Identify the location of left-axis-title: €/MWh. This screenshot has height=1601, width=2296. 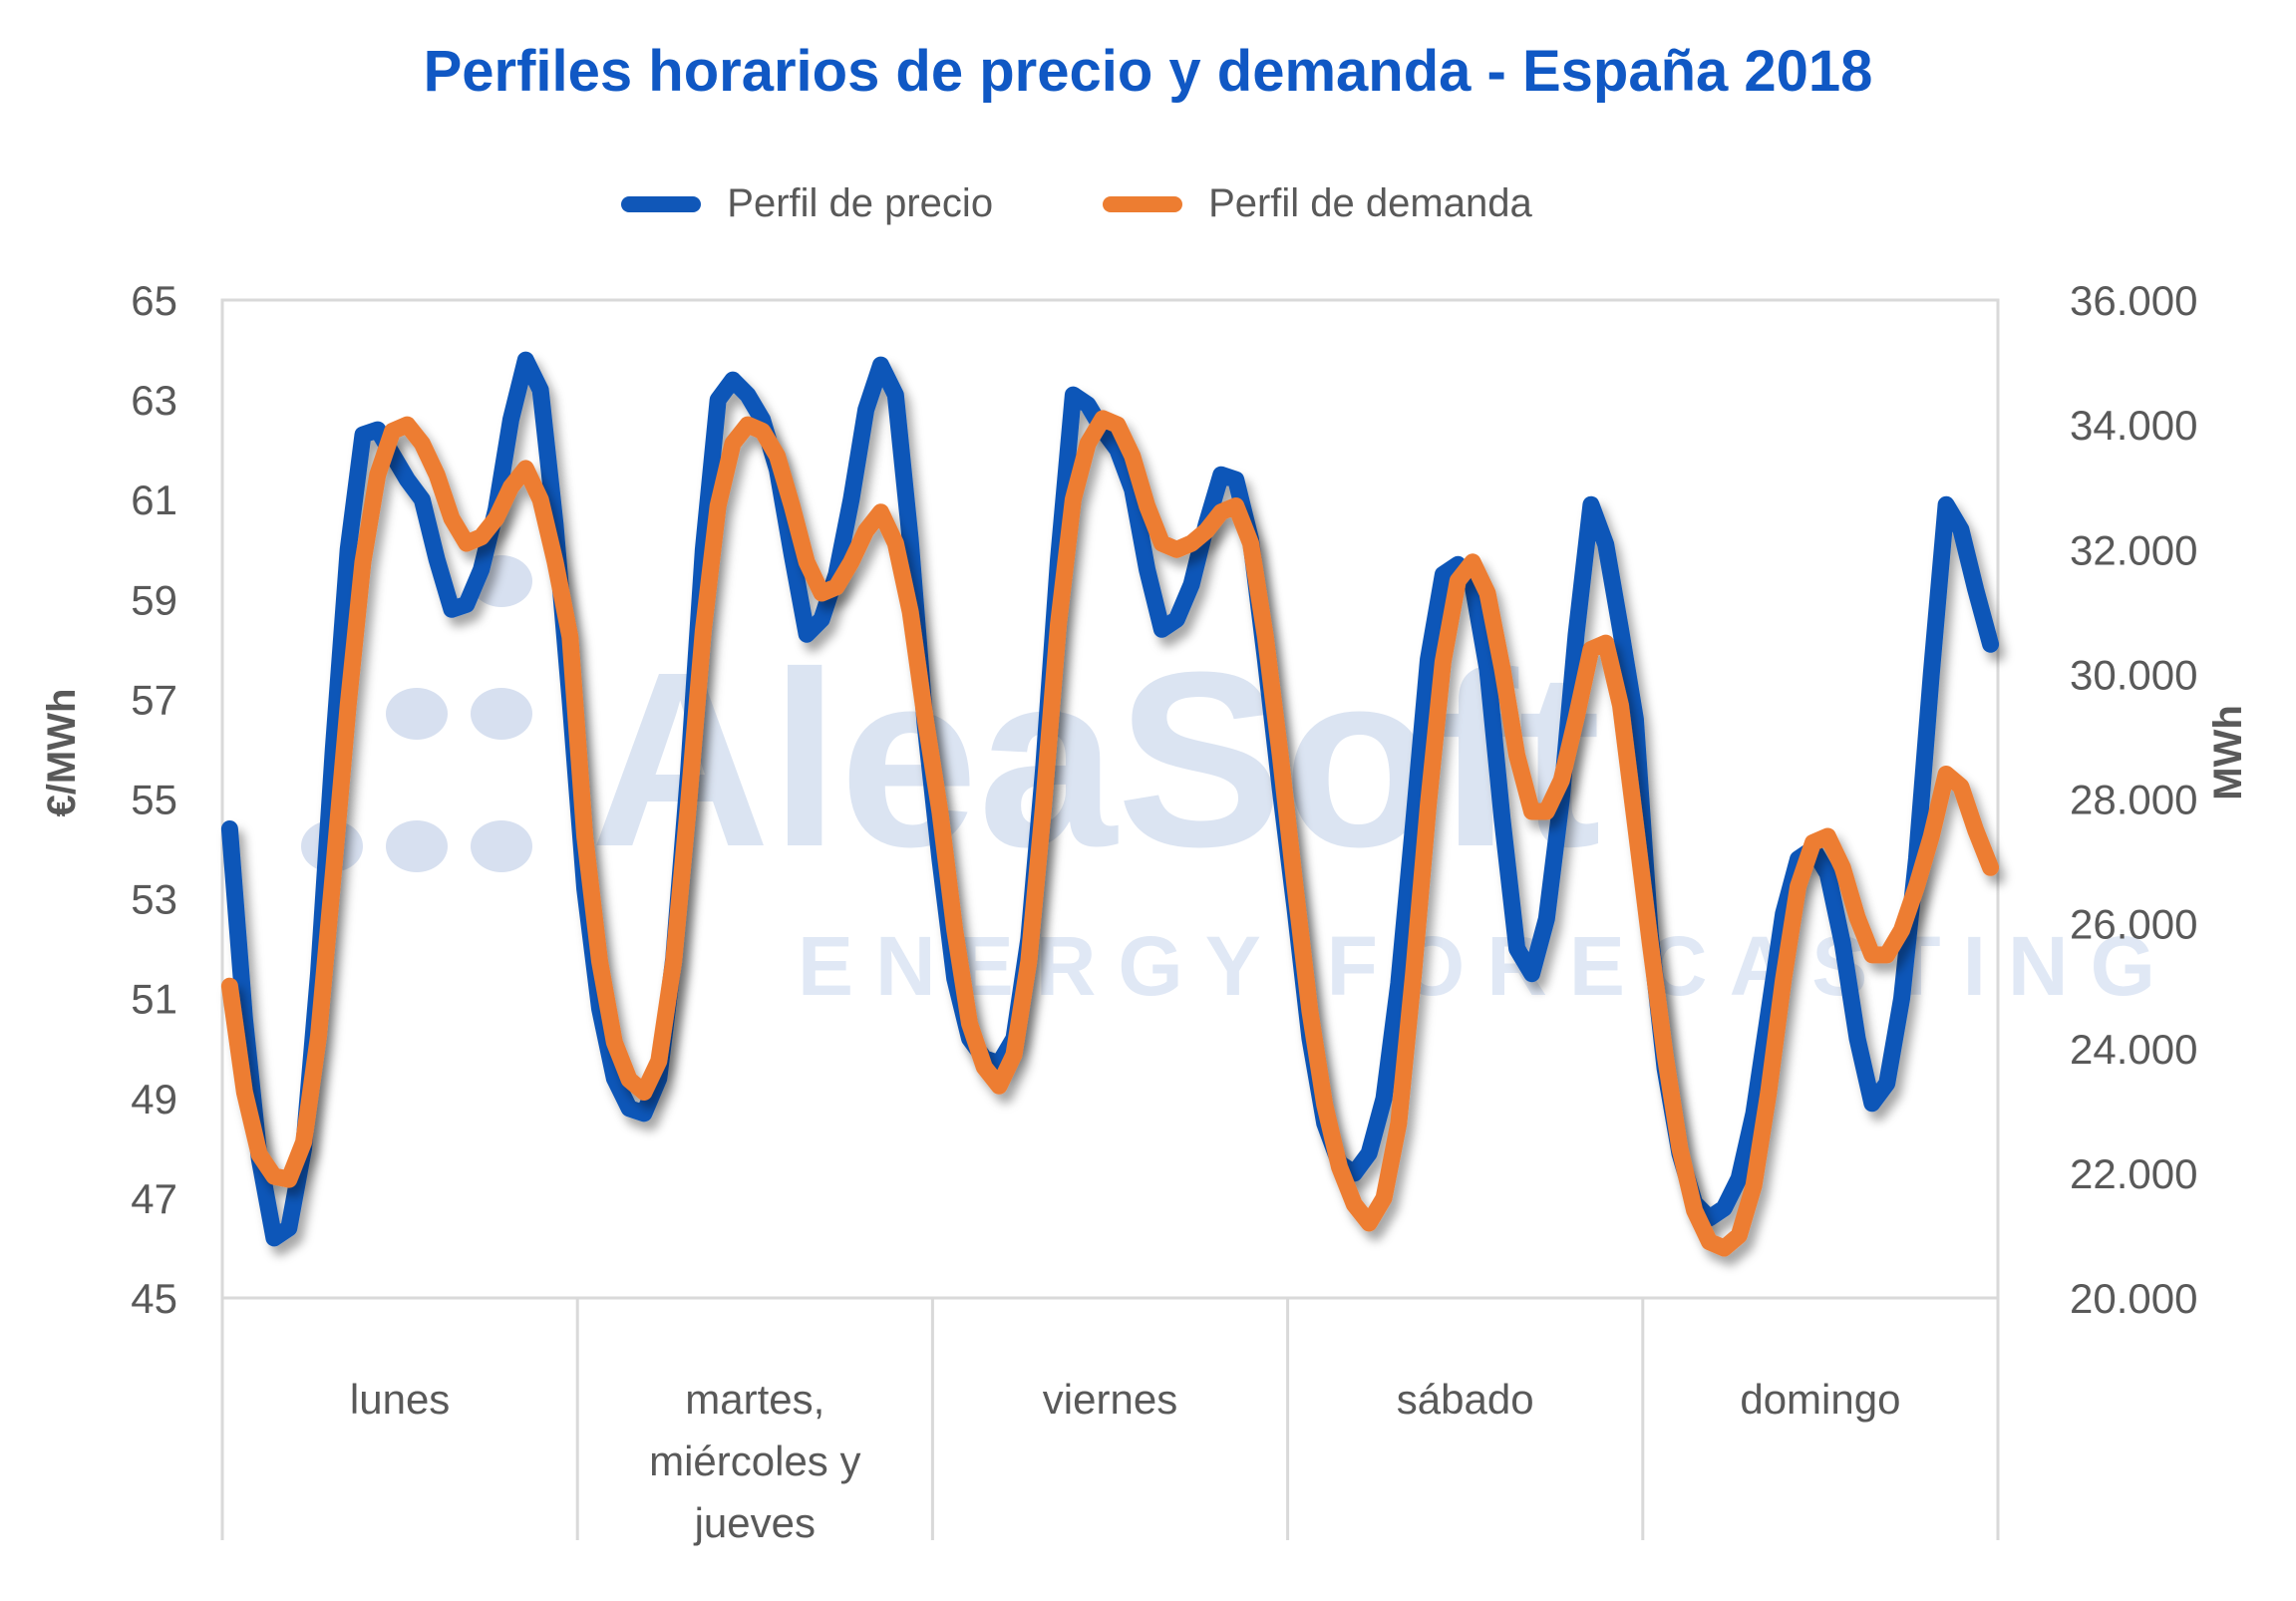
(62, 753).